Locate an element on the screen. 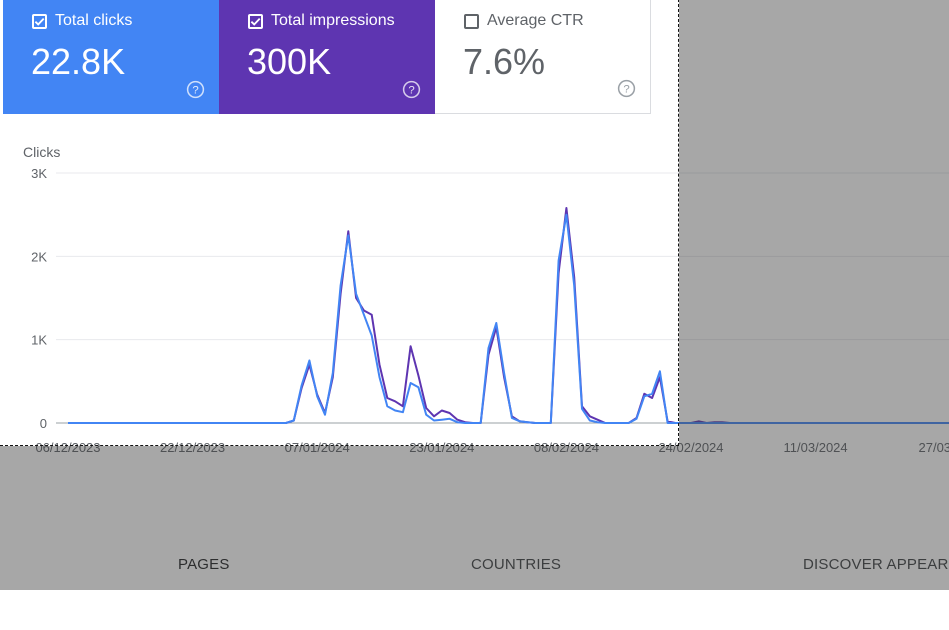 This screenshot has width=949, height=630. total-impressions-label: Total impressions is located at coordinates (333, 20).